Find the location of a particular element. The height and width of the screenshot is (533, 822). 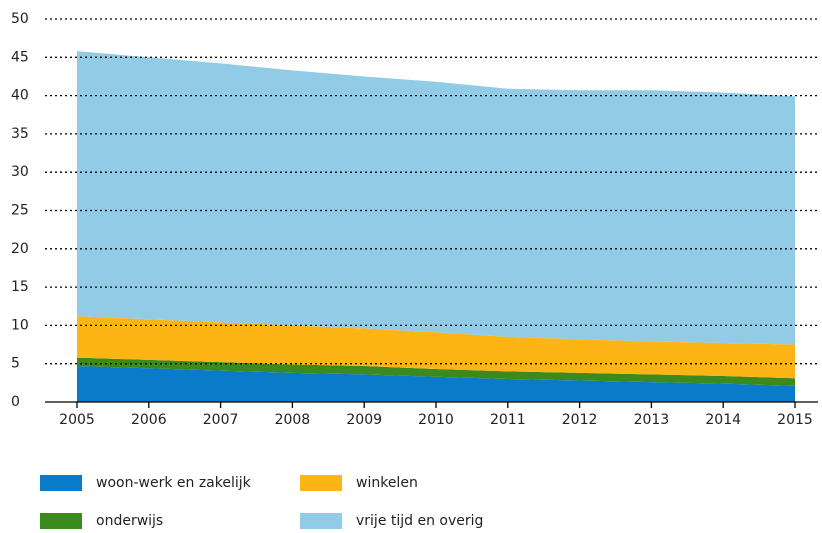

y-tick-label: 25 is located at coordinates (20, 211).